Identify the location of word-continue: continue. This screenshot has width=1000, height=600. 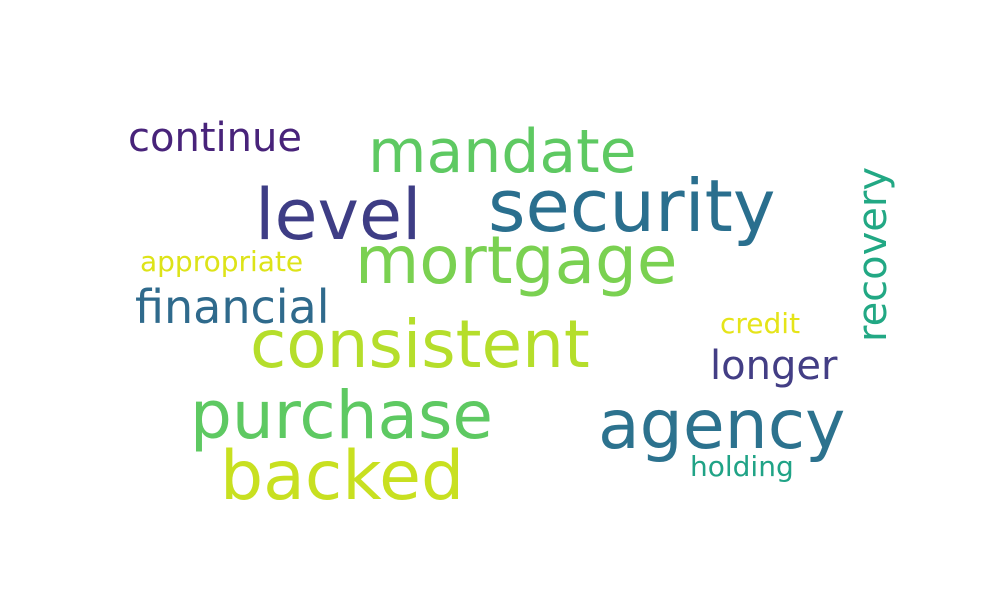
(215, 138).